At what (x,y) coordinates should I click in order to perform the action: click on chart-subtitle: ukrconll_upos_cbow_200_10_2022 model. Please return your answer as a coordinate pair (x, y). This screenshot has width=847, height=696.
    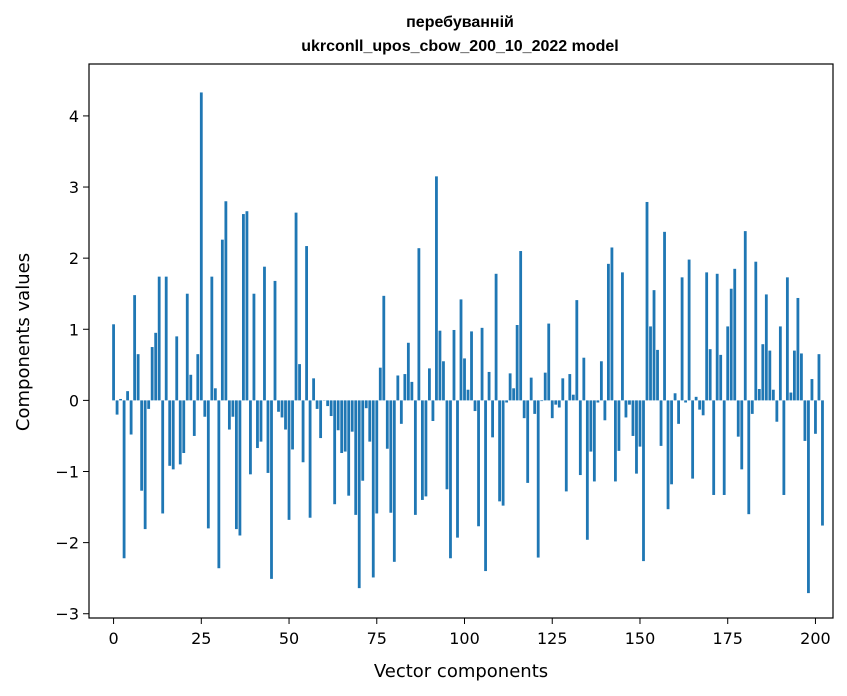
    Looking at the image, I should click on (459, 46).